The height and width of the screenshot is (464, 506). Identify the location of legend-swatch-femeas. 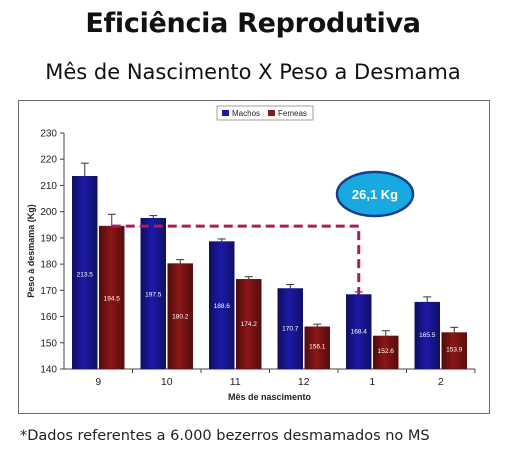
(271, 113).